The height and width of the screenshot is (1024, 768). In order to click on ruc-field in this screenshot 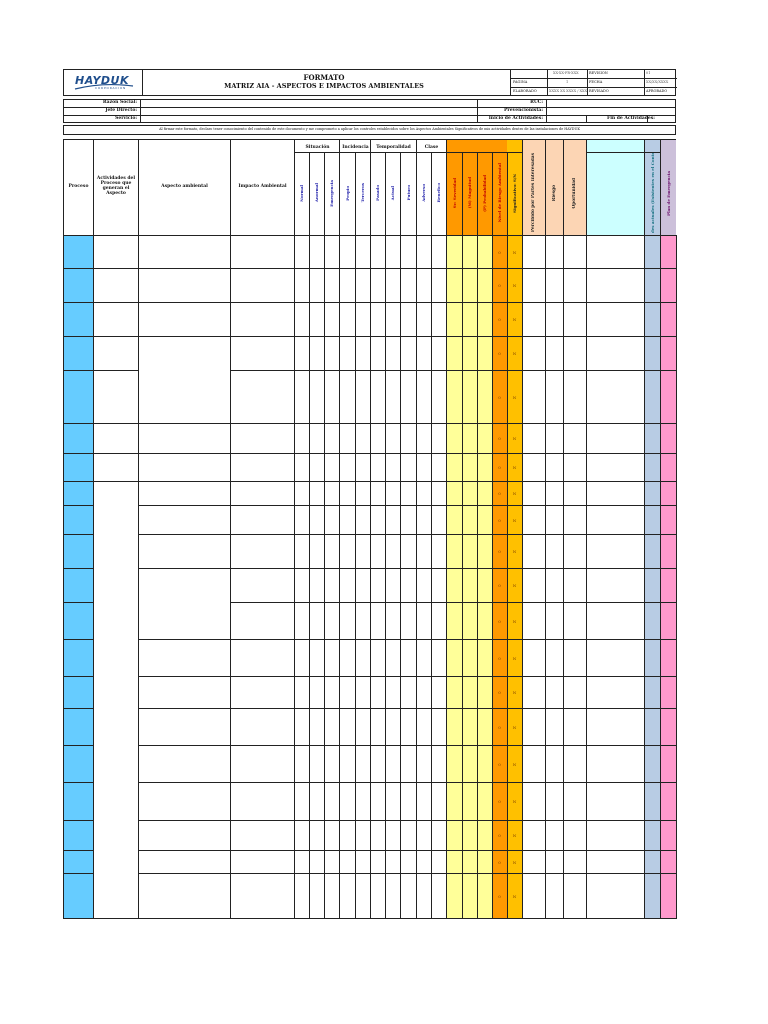, I will do `click(610, 103)`.